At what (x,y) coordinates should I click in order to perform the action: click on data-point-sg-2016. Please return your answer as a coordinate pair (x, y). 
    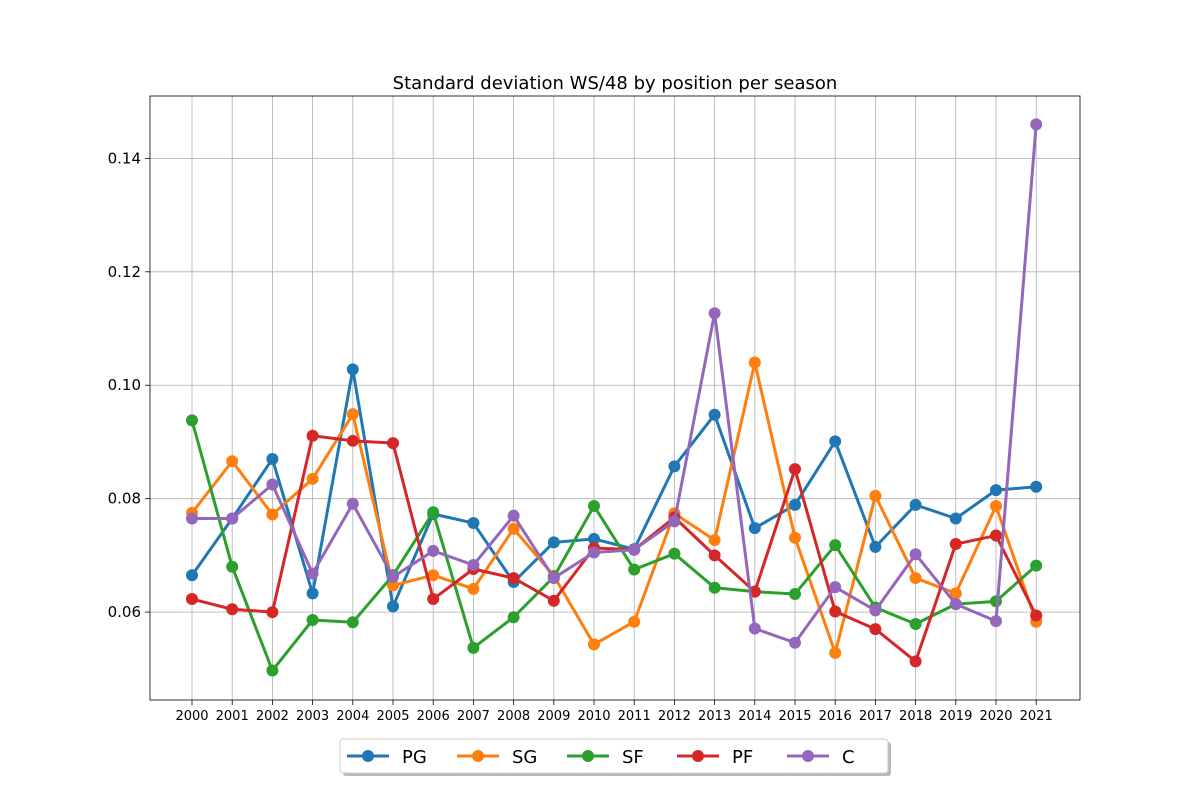
    Looking at the image, I should click on (835, 652).